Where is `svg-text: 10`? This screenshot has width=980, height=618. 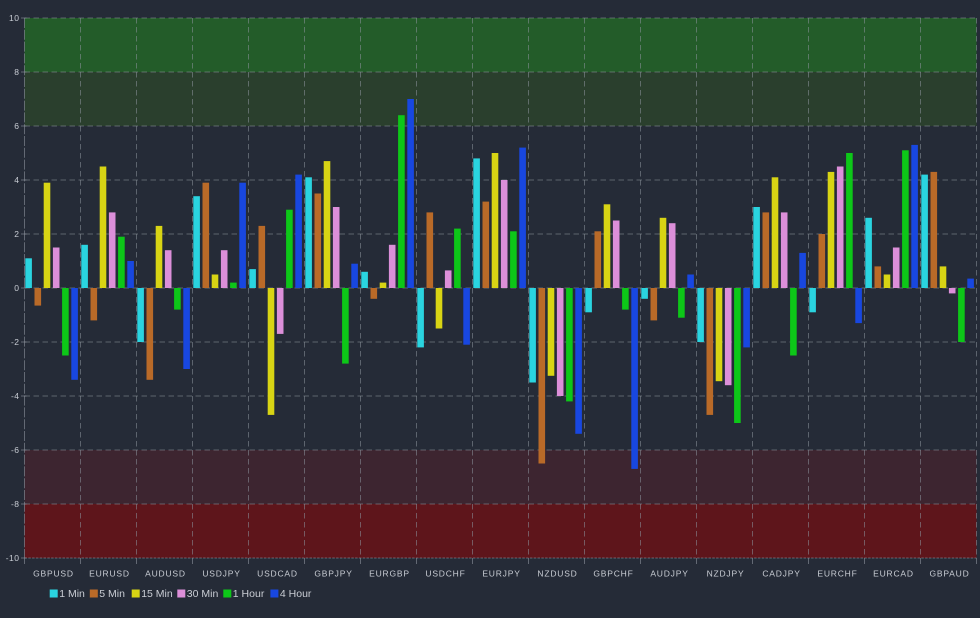
svg-text: 10 is located at coordinates (14, 18).